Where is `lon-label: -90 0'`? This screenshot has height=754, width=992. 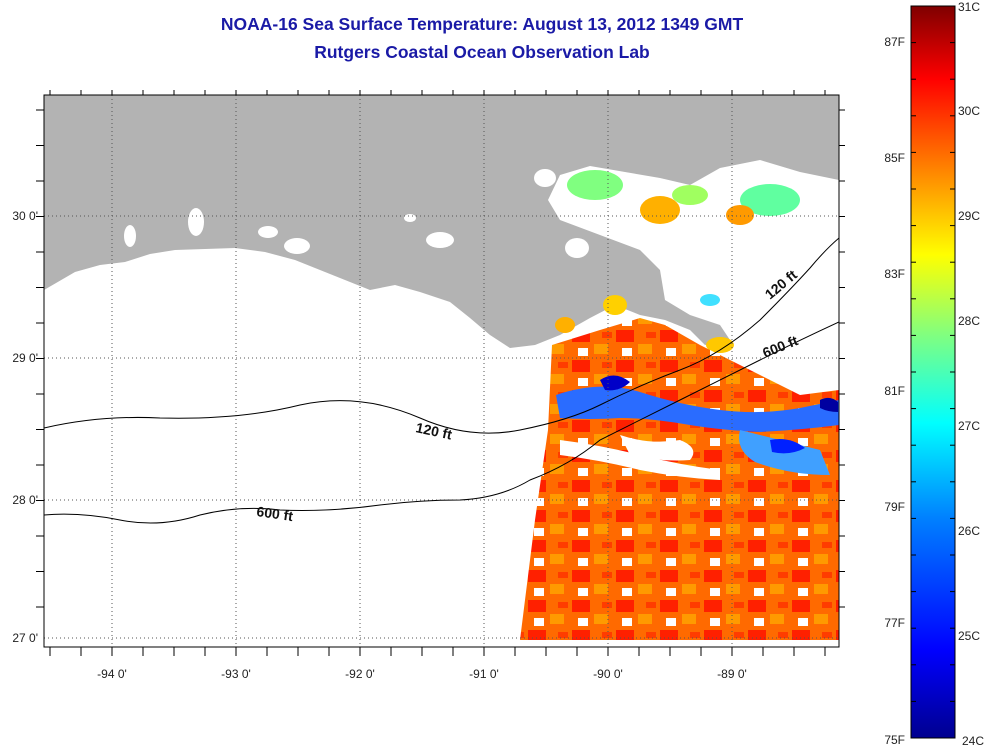
lon-label: -90 0' is located at coordinates (608, 674).